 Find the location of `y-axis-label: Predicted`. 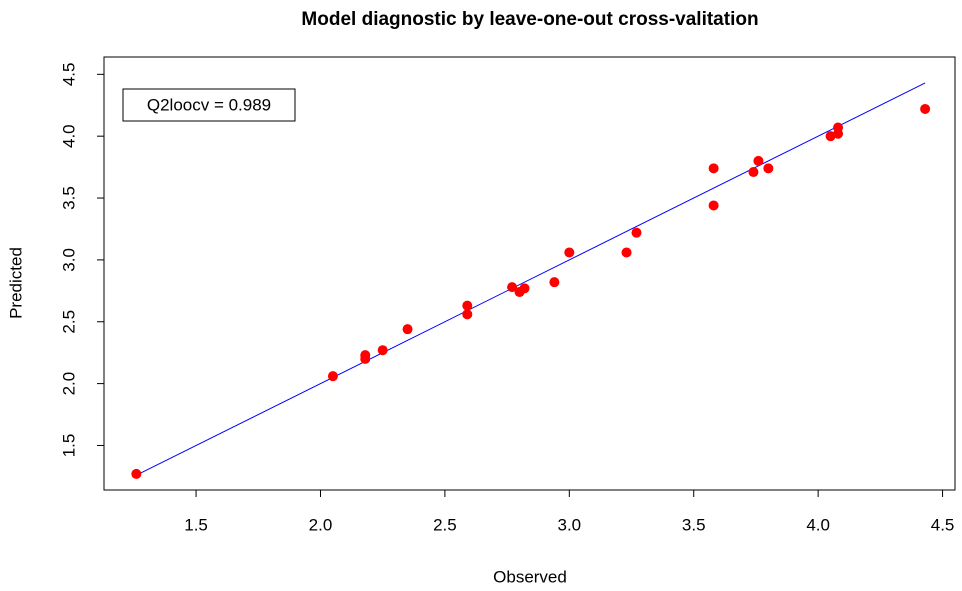

y-axis-label: Predicted is located at coordinates (15, 283).